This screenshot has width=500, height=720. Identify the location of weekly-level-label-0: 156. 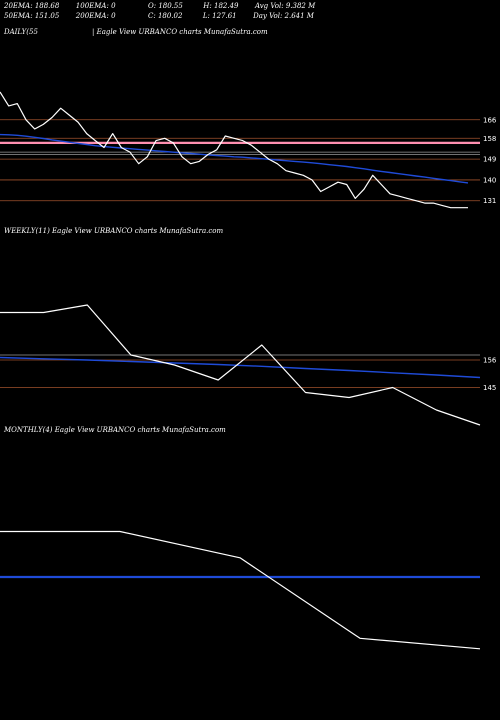
(490, 361).